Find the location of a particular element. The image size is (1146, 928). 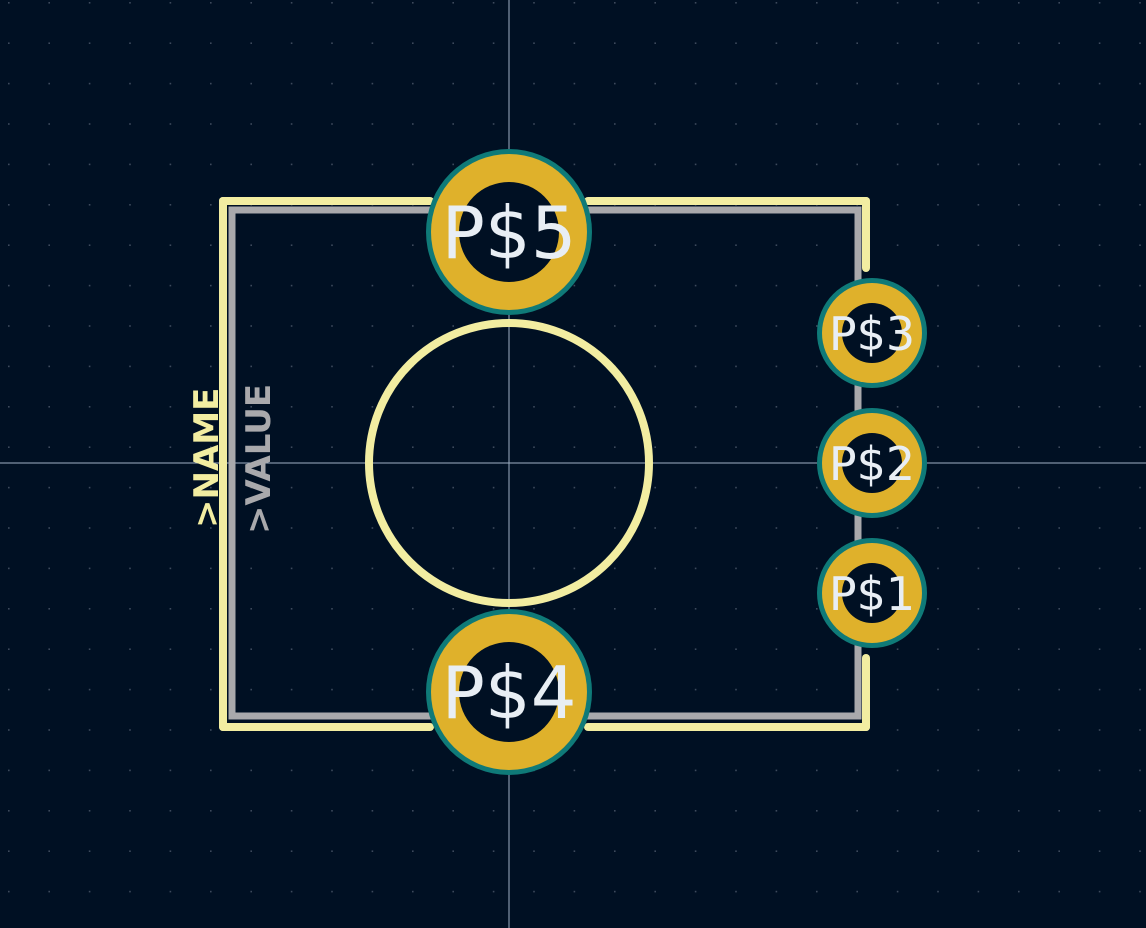

footprint-name-ref: >NAME is located at coordinates (207, 458).